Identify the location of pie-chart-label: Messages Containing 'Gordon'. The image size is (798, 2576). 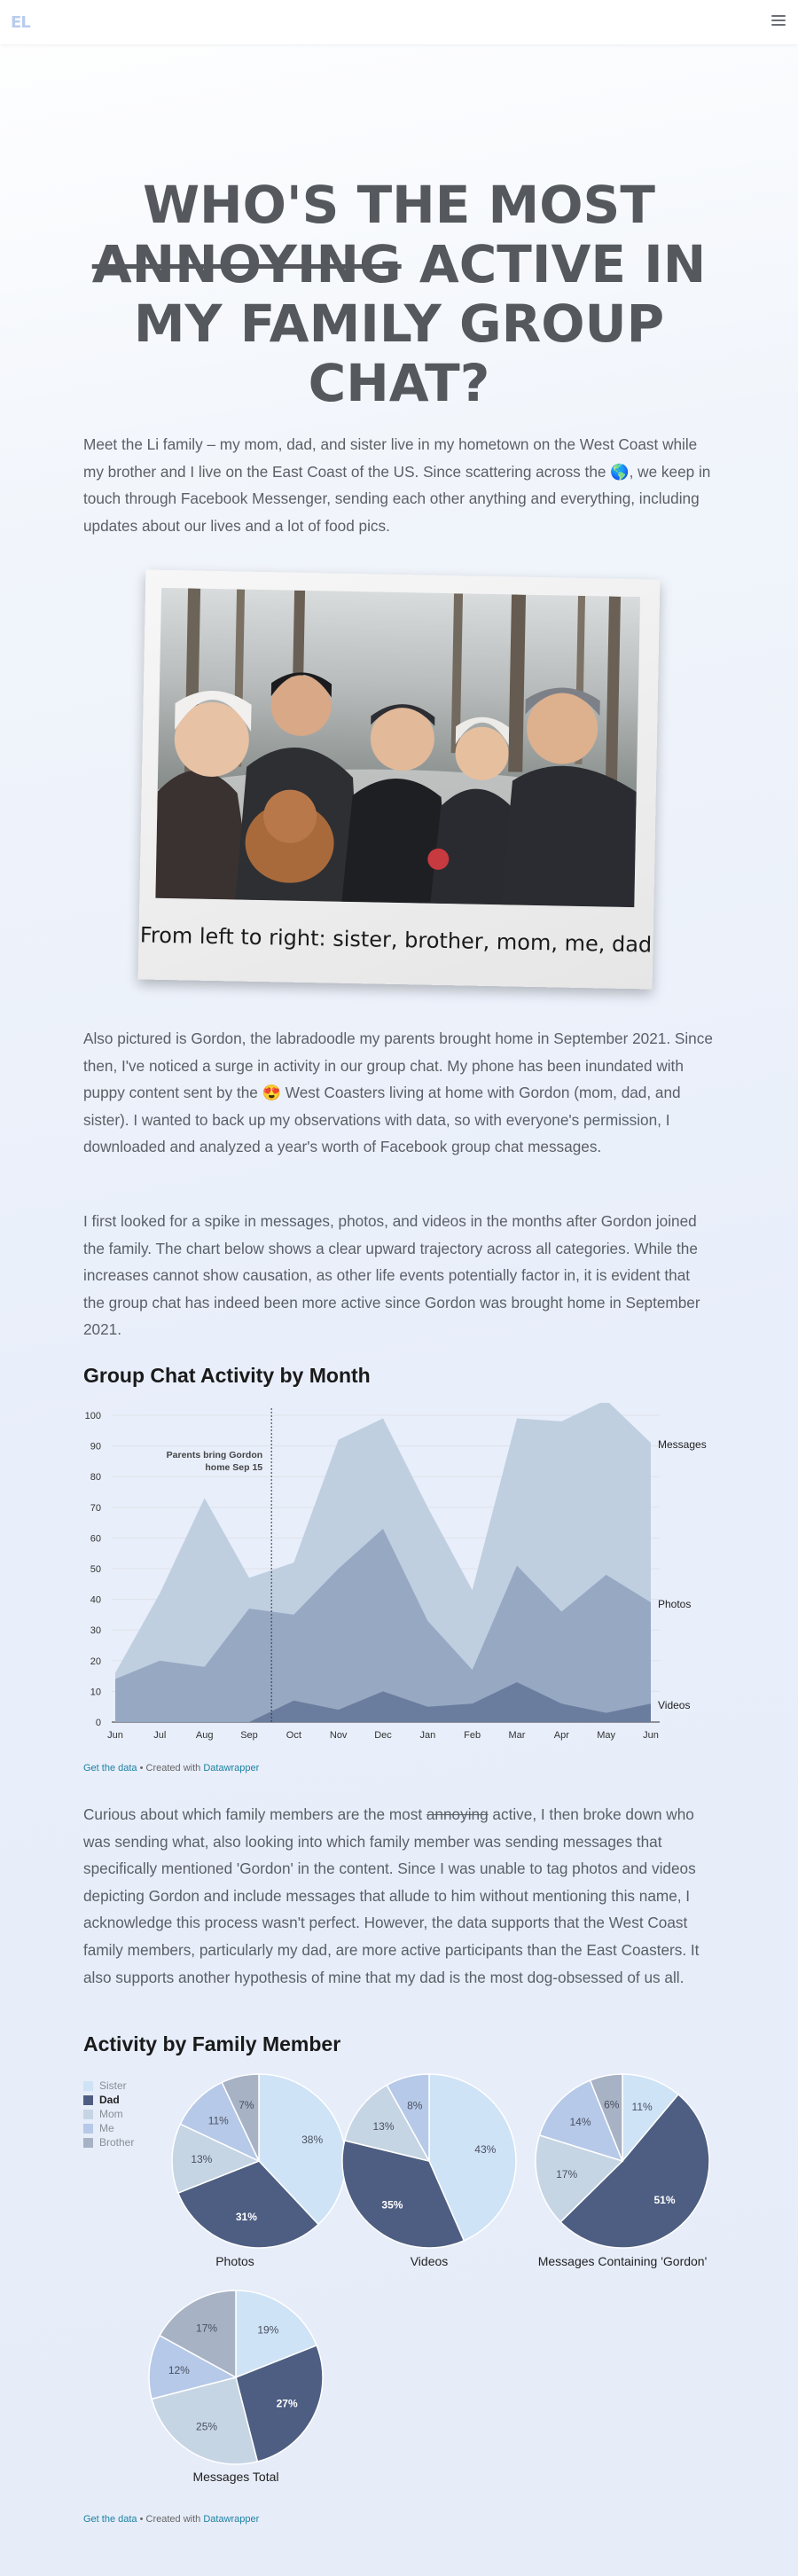
(623, 2261).